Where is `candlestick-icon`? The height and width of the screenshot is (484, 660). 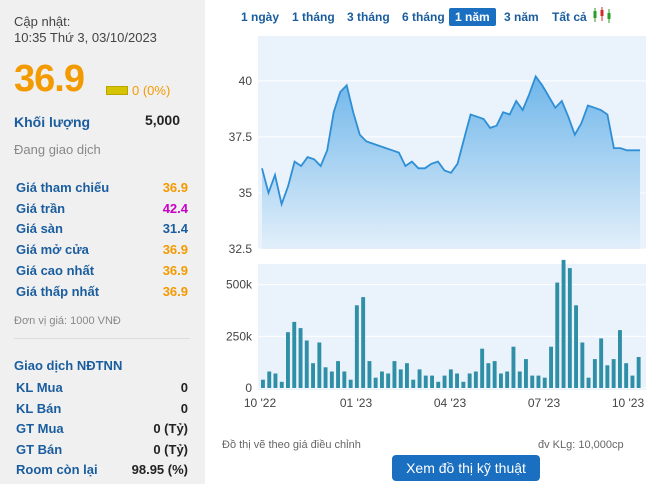
candlestick-icon is located at coordinates (602, 15).